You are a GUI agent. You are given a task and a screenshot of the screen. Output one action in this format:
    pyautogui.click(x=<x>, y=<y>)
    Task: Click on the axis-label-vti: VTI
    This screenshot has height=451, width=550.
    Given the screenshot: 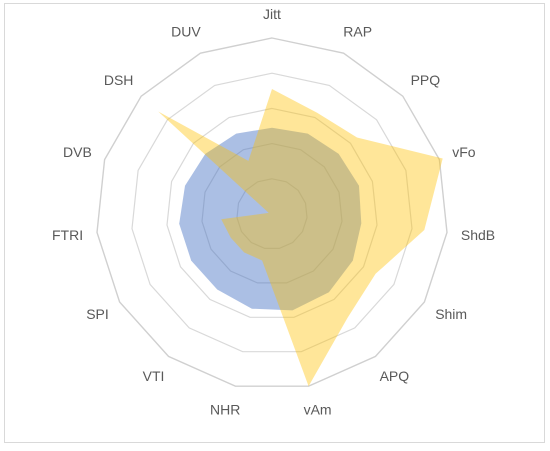 What is the action you would take?
    pyautogui.click(x=154, y=376)
    